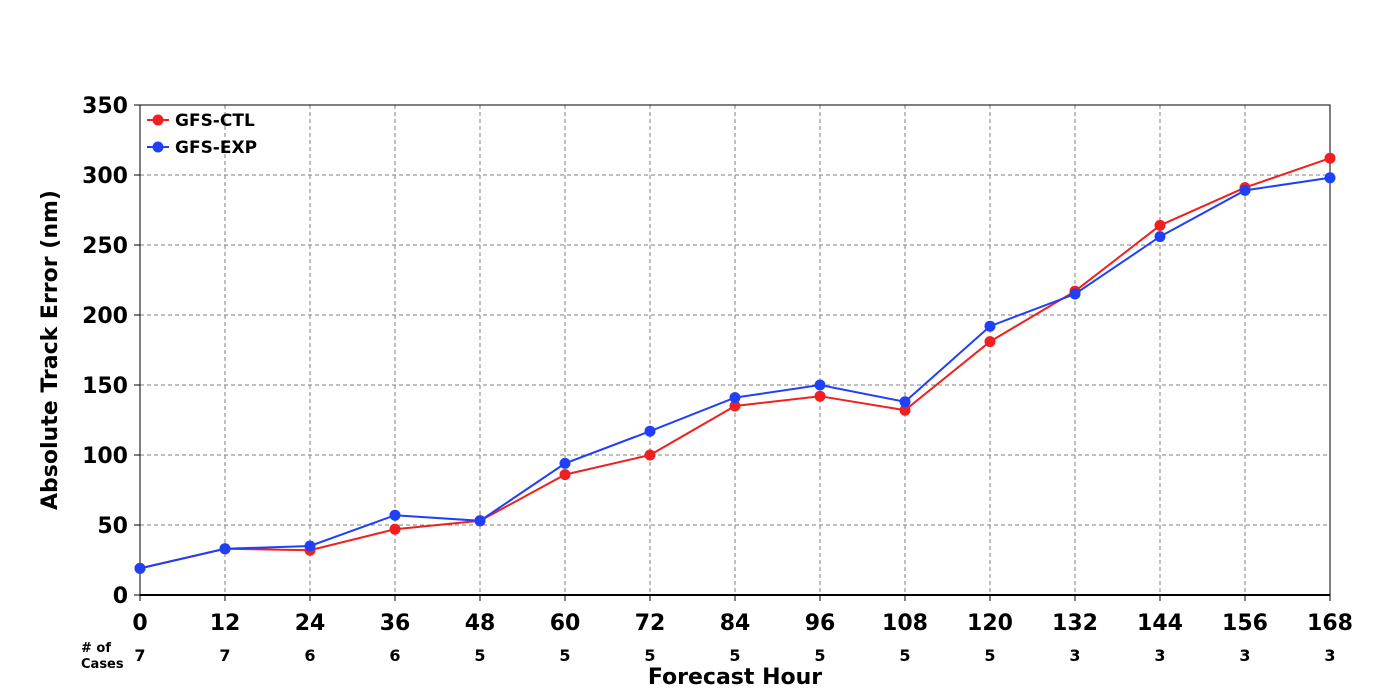 This screenshot has width=1400, height=700. Describe the element at coordinates (905, 623) in the screenshot. I see `x-tick-label: 108` at that location.